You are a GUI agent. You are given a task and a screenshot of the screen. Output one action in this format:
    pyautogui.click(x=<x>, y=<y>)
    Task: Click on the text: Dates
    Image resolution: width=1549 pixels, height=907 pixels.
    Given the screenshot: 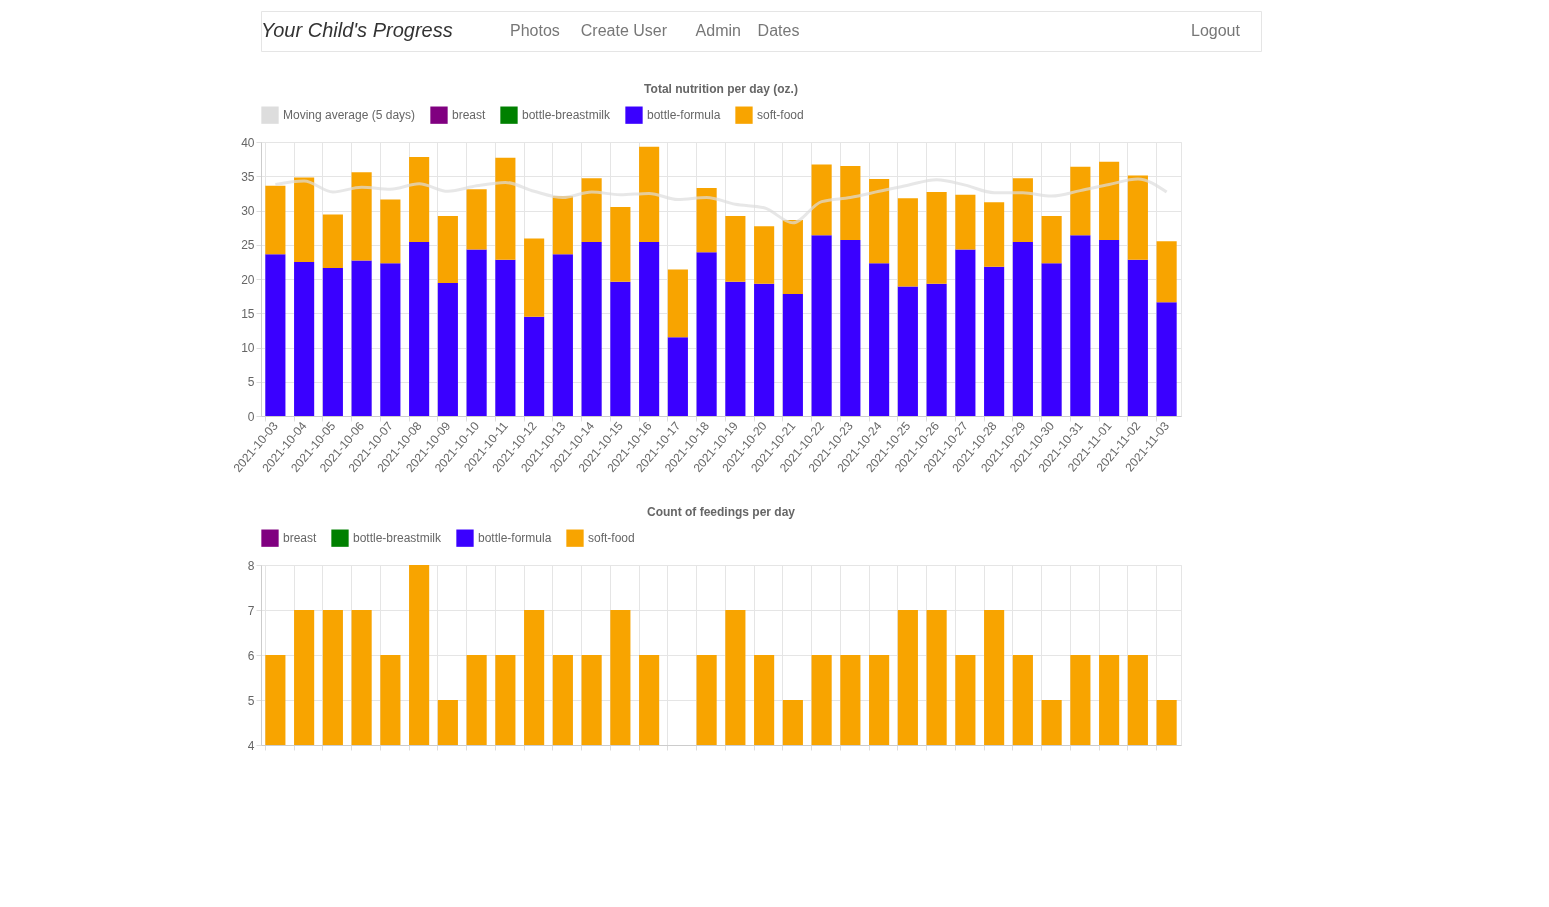 What is the action you would take?
    pyautogui.click(x=778, y=30)
    